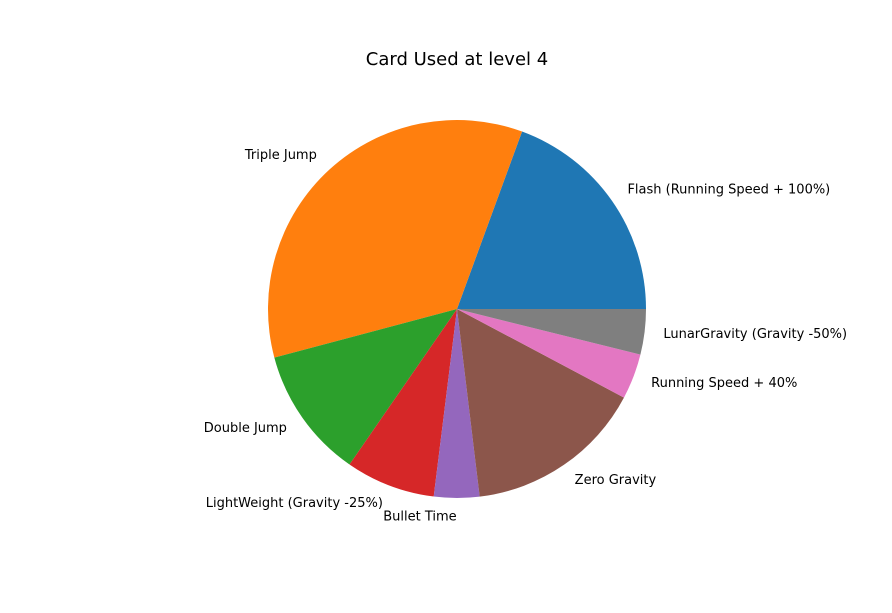 This screenshot has height=613, width=892. Describe the element at coordinates (457, 59) in the screenshot. I see `chart-title: Card Used at level 4` at that location.